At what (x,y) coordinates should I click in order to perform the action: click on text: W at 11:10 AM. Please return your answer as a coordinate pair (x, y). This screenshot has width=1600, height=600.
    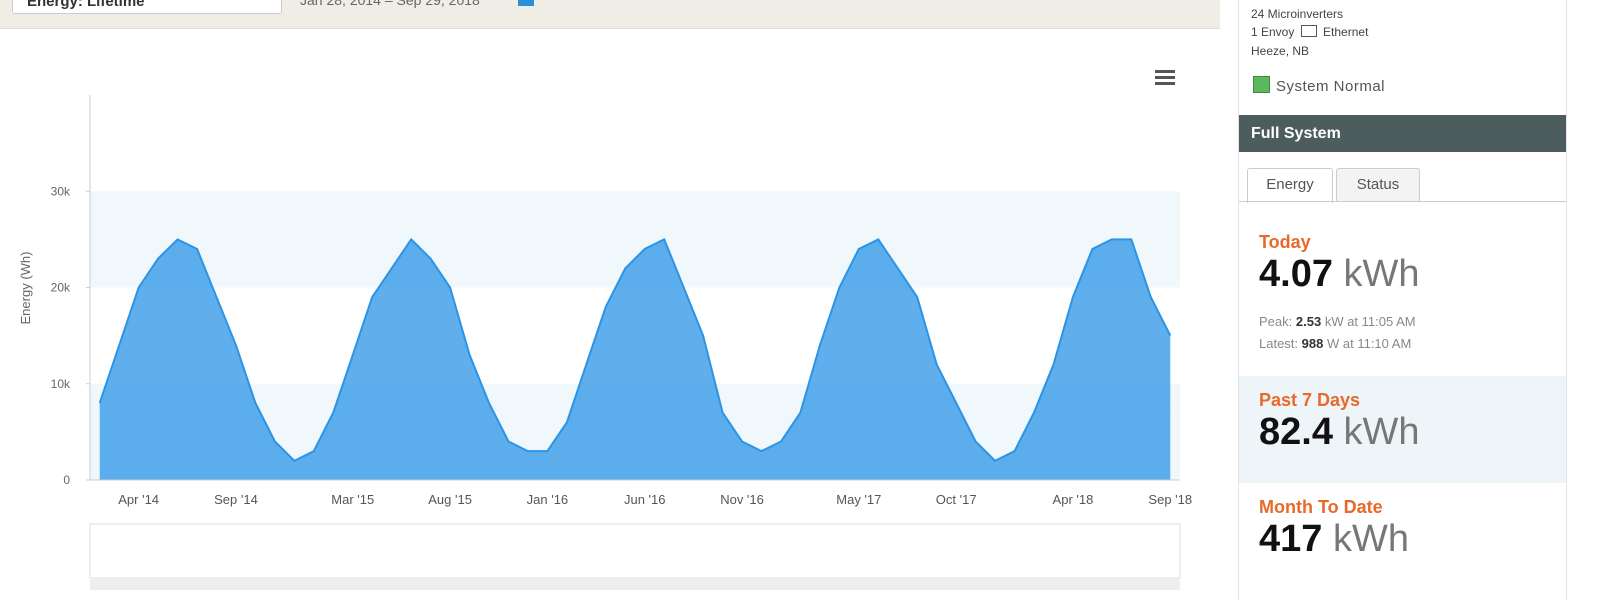
    Looking at the image, I should click on (1369, 343).